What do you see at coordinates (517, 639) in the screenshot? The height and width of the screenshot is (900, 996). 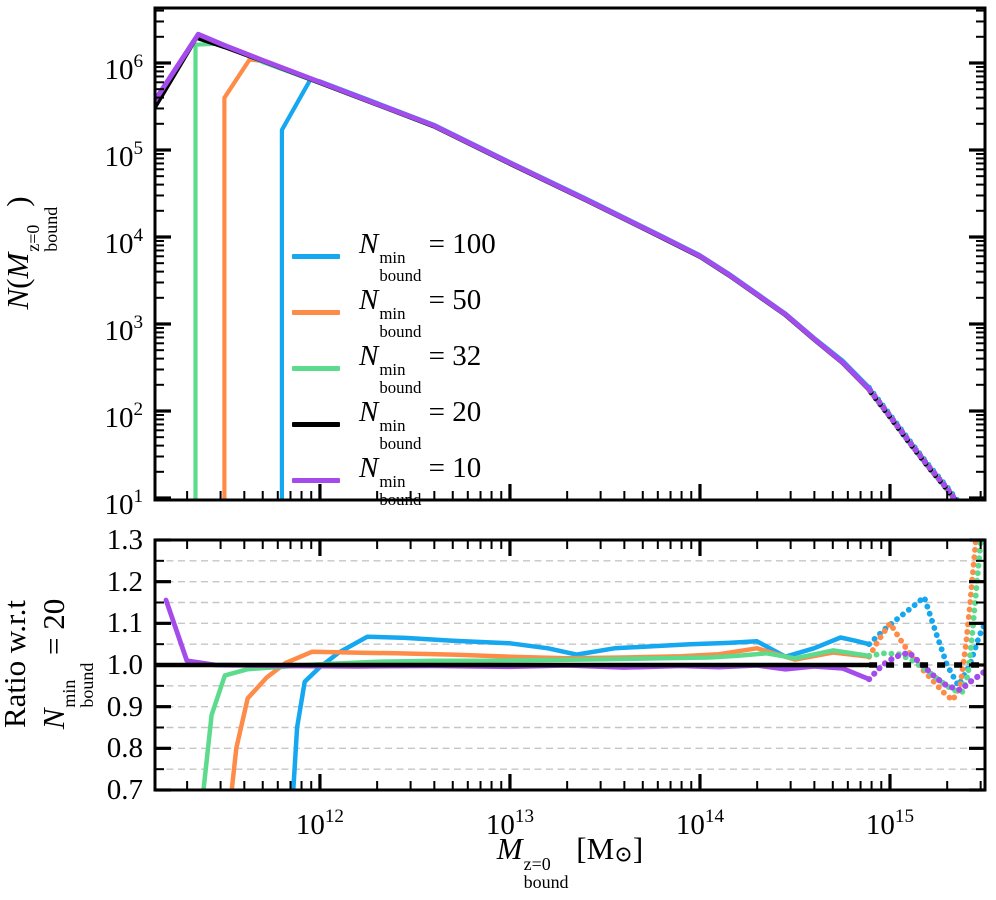 I see `series-ratio_10-solid` at bounding box center [517, 639].